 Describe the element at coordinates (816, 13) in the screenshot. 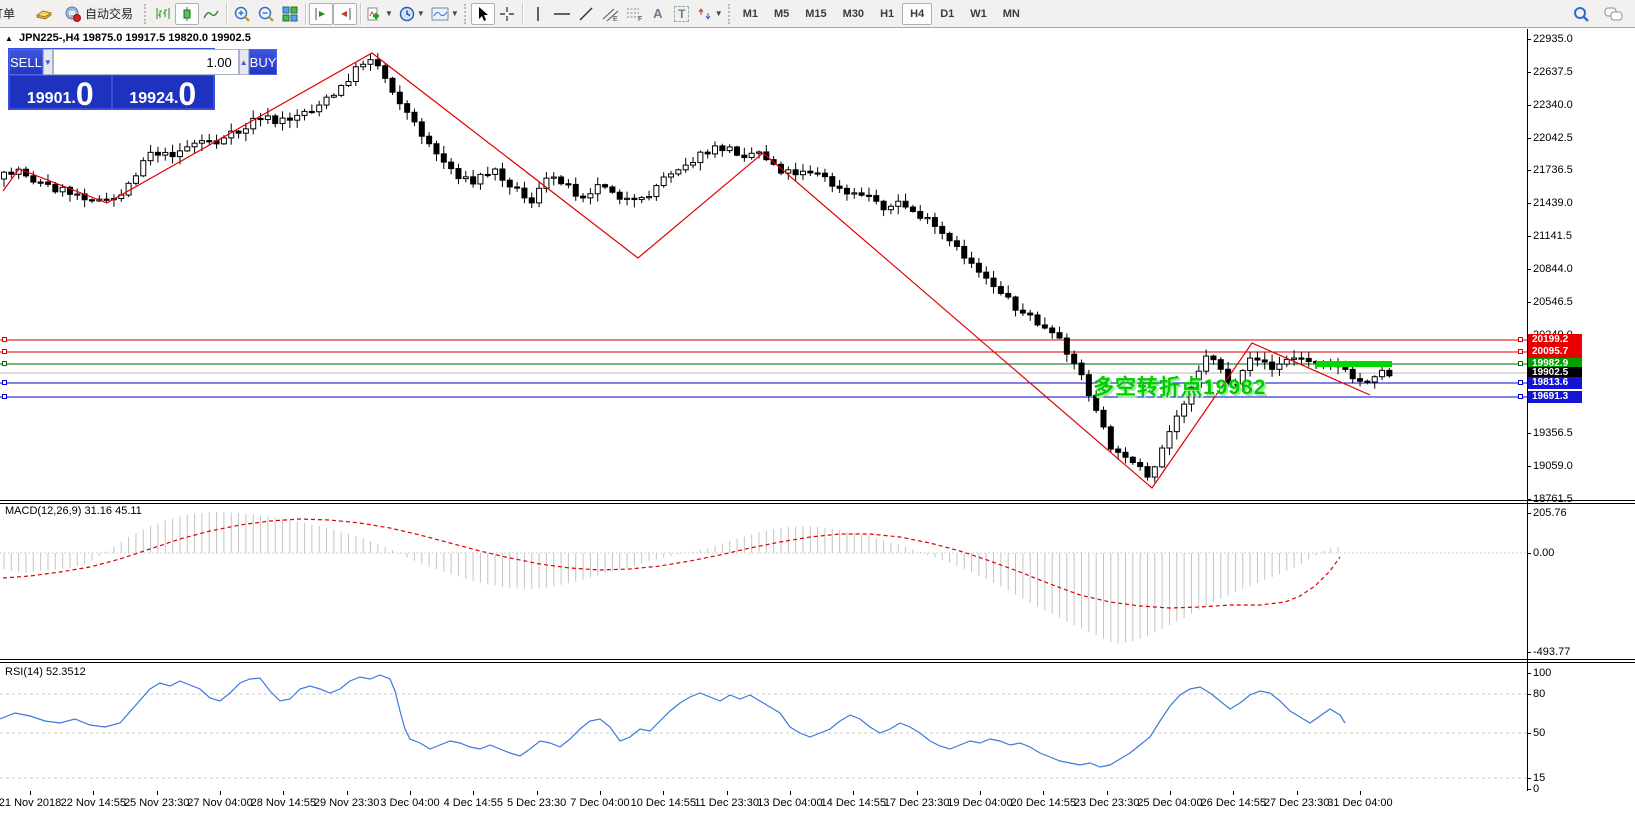

I see `timeframe-button-m15: M15` at that location.